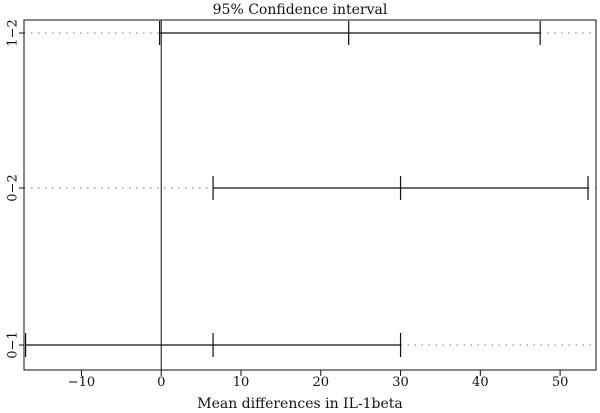 The width and height of the screenshot is (600, 413). What do you see at coordinates (13, 344) in the screenshot?
I see `comparison-1-y-label: 0−1` at bounding box center [13, 344].